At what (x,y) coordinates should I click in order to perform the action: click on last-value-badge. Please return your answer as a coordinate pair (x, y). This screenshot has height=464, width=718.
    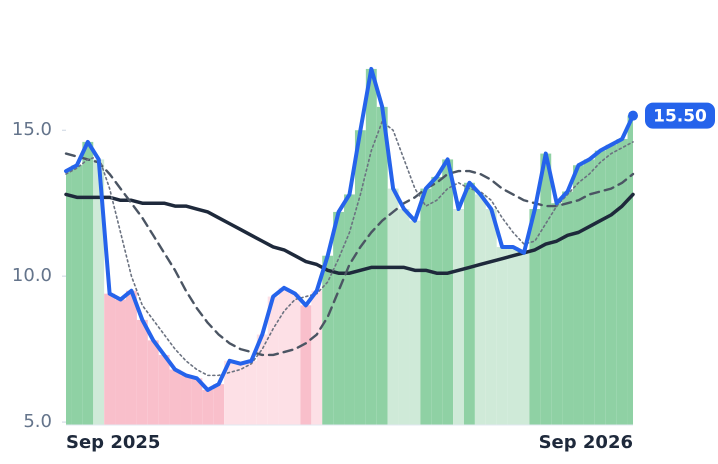
    Looking at the image, I should click on (680, 115).